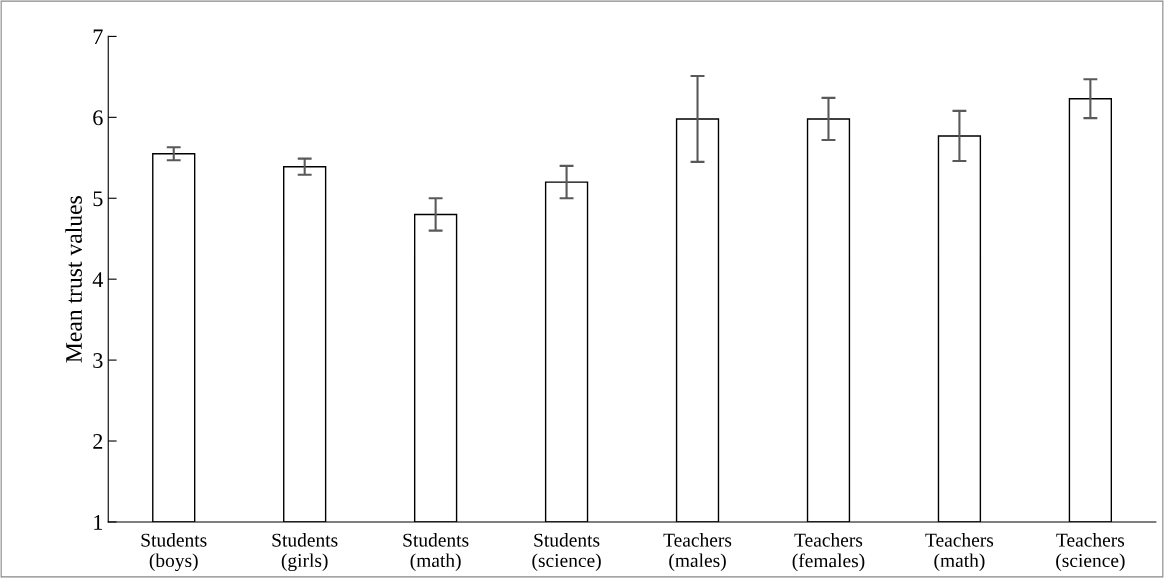 The width and height of the screenshot is (1164, 578). Describe the element at coordinates (98, 279) in the screenshot. I see `y-tick-label: 4` at that location.